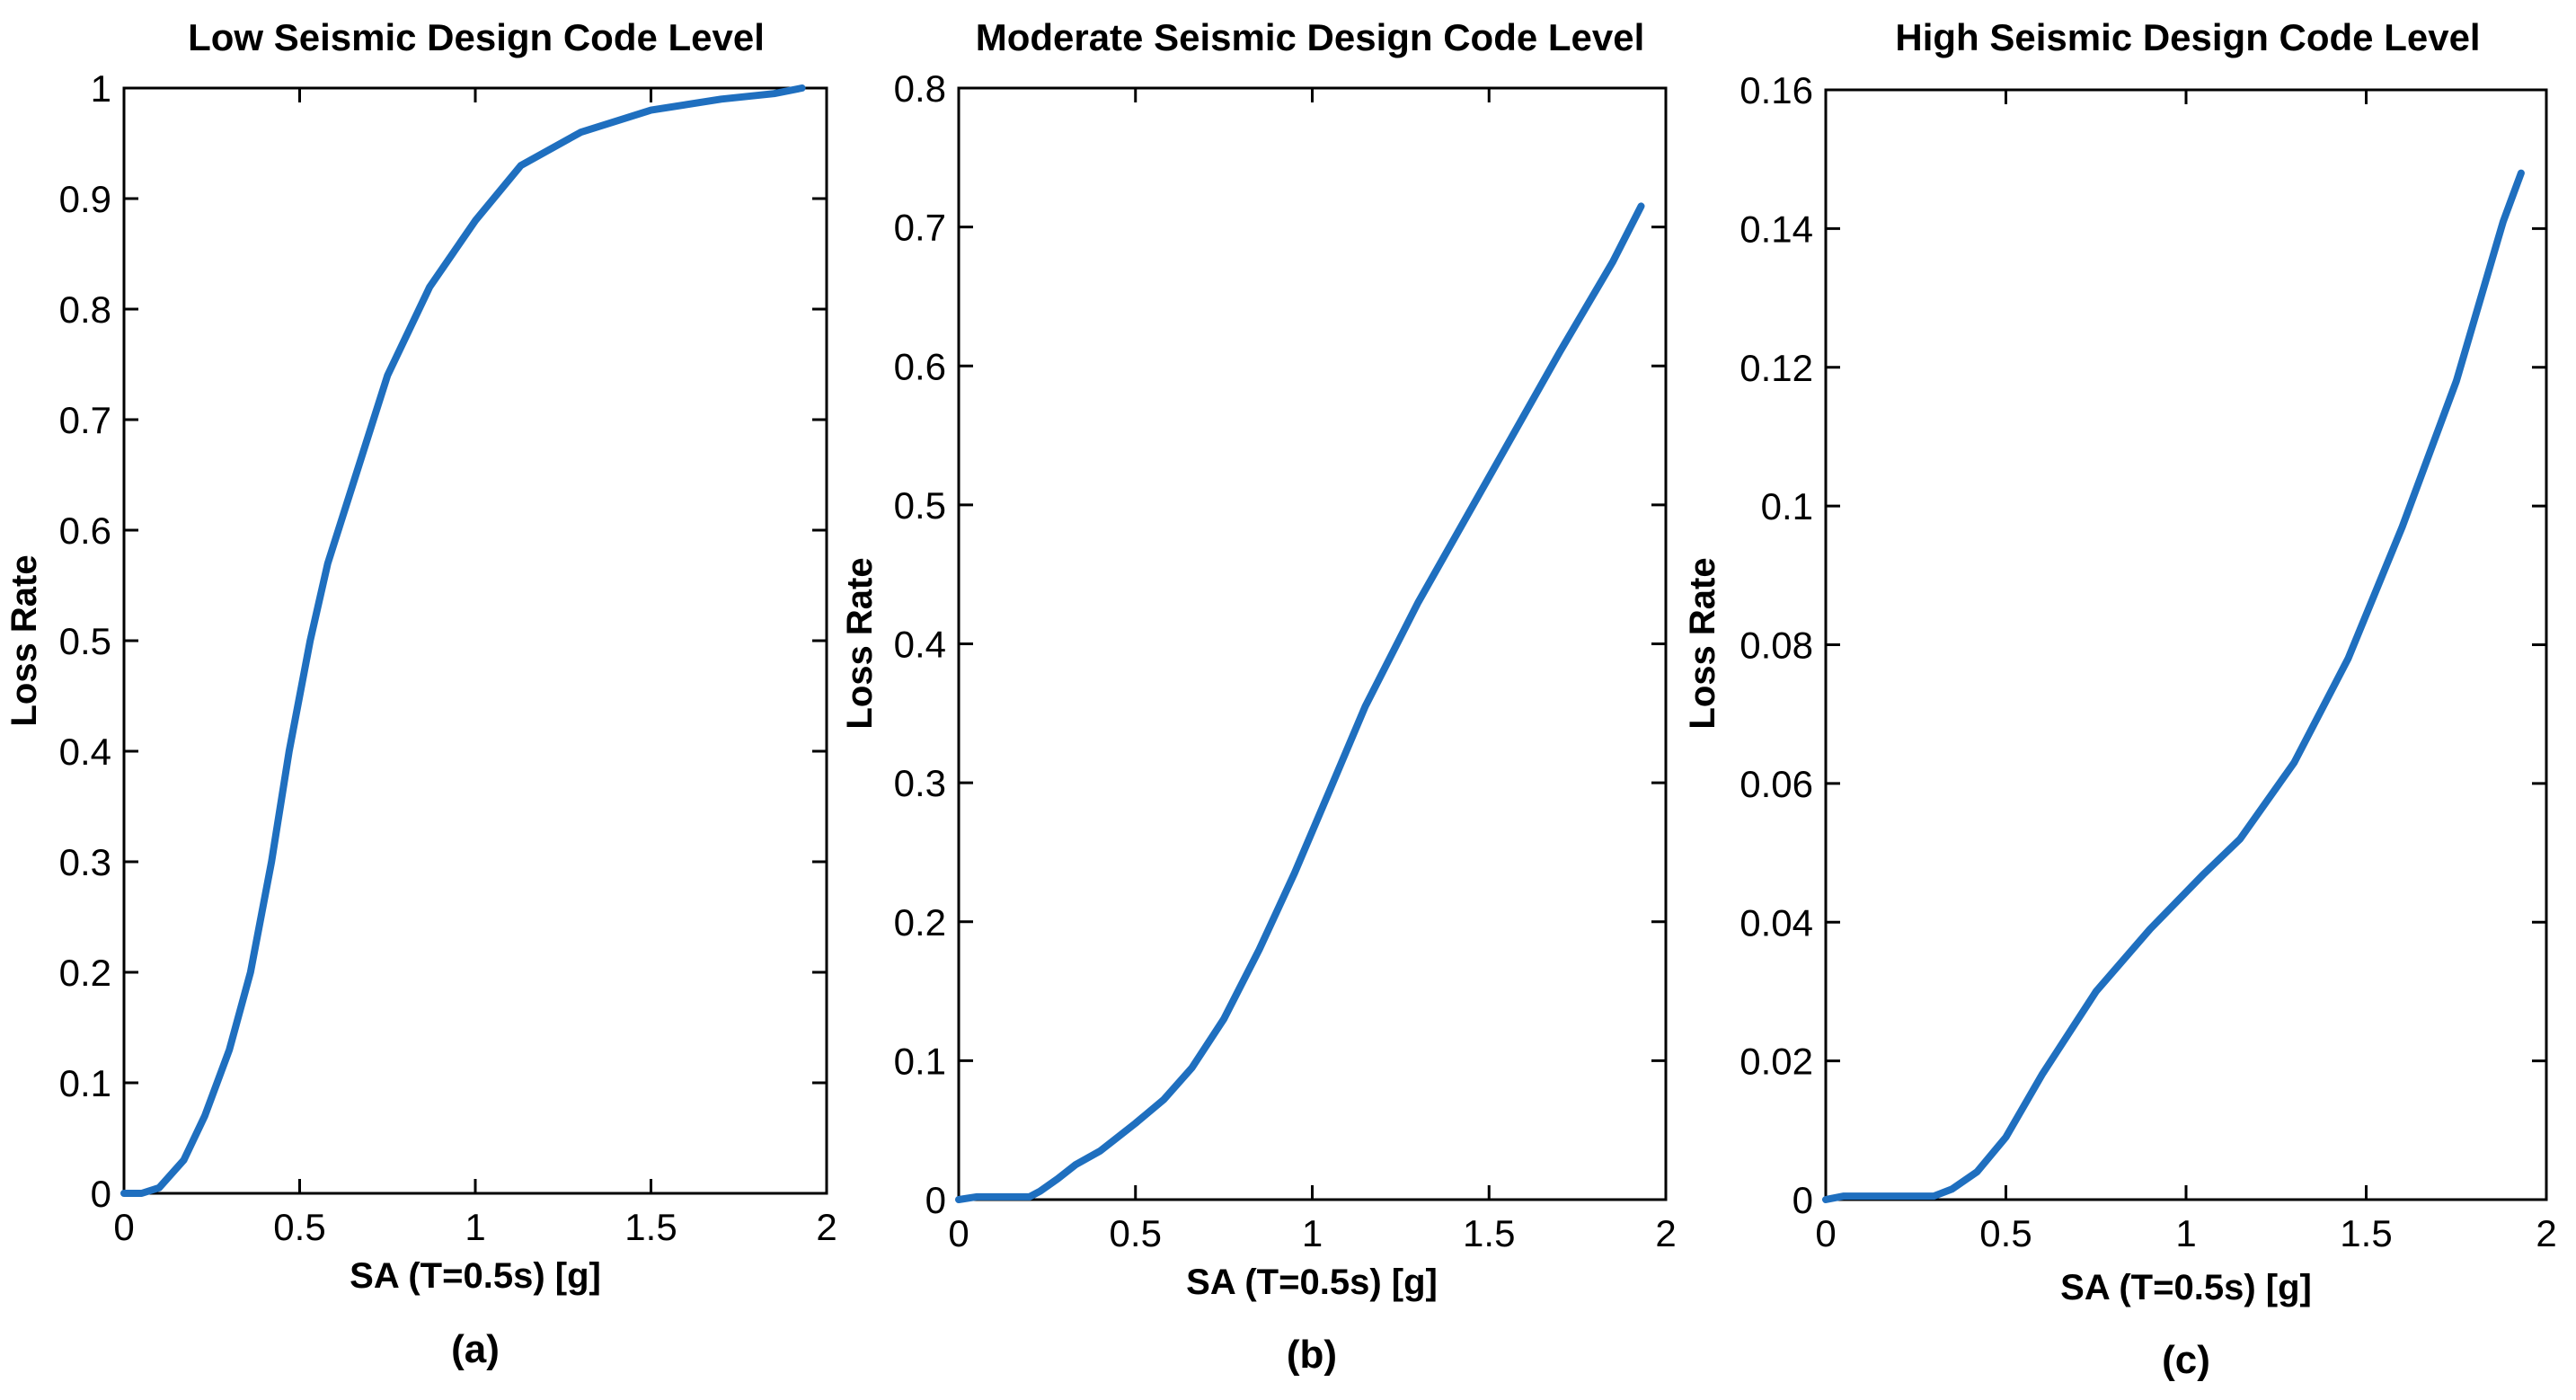 Image resolution: width=2576 pixels, height=1400 pixels. I want to click on panel-c-x-tick-label: 2, so click(2546, 1233).